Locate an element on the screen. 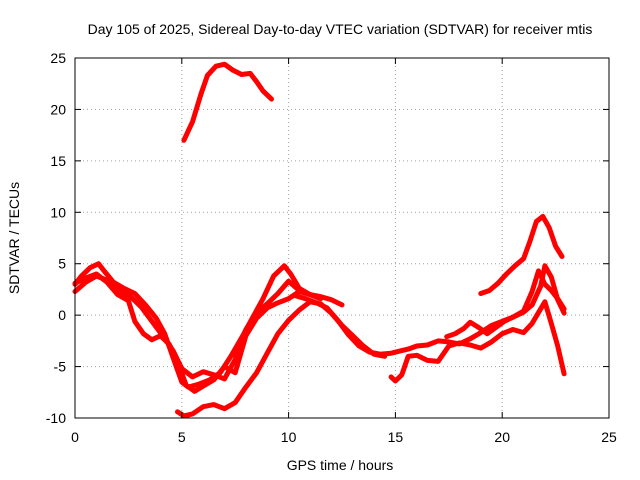  y-tick-label: 15 is located at coordinates (58, 161).